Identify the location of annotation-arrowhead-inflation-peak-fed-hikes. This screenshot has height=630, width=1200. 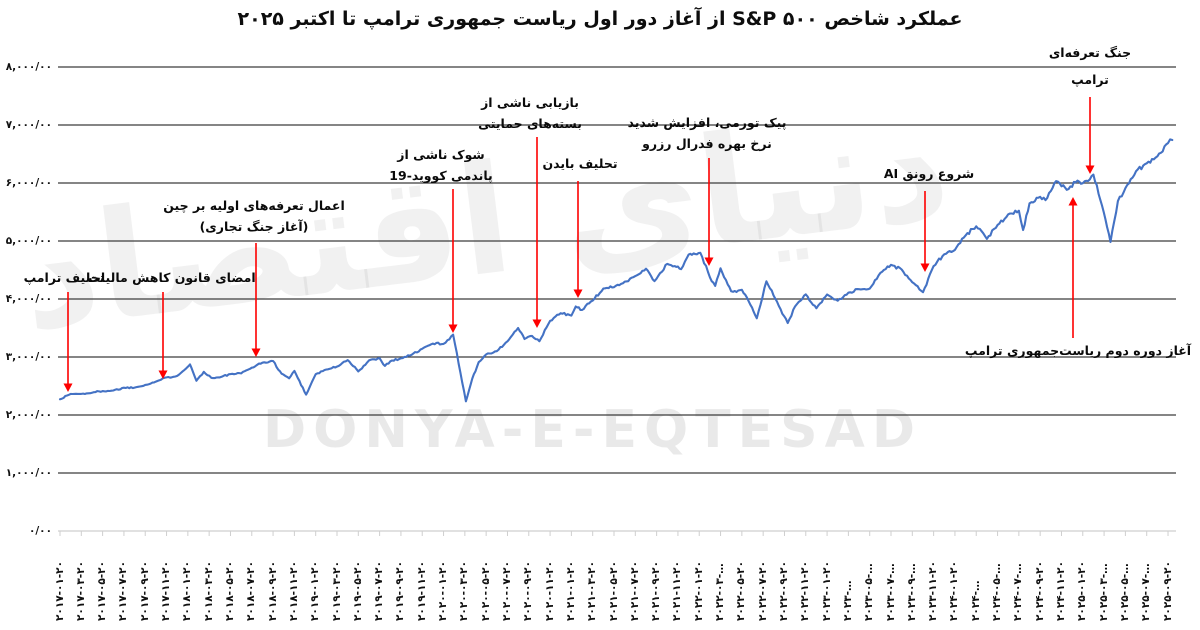
(709, 261).